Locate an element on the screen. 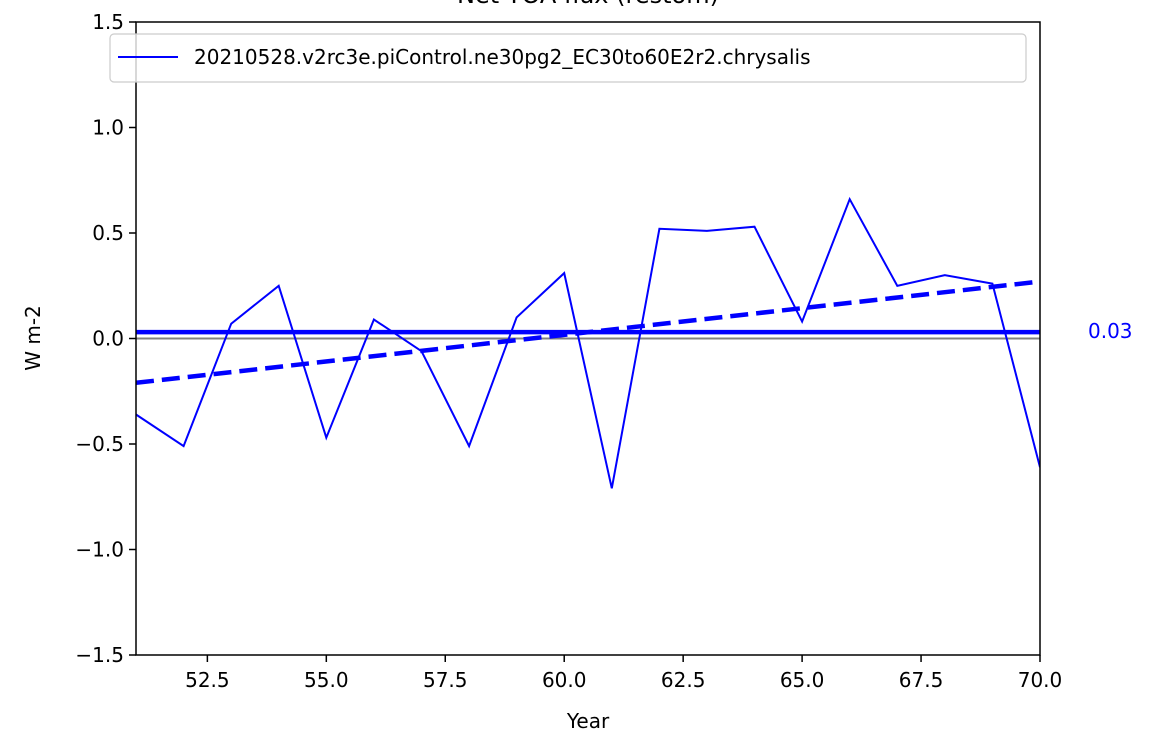 This screenshot has width=1151, height=736. x-tick-label: 52.5 is located at coordinates (207, 680).